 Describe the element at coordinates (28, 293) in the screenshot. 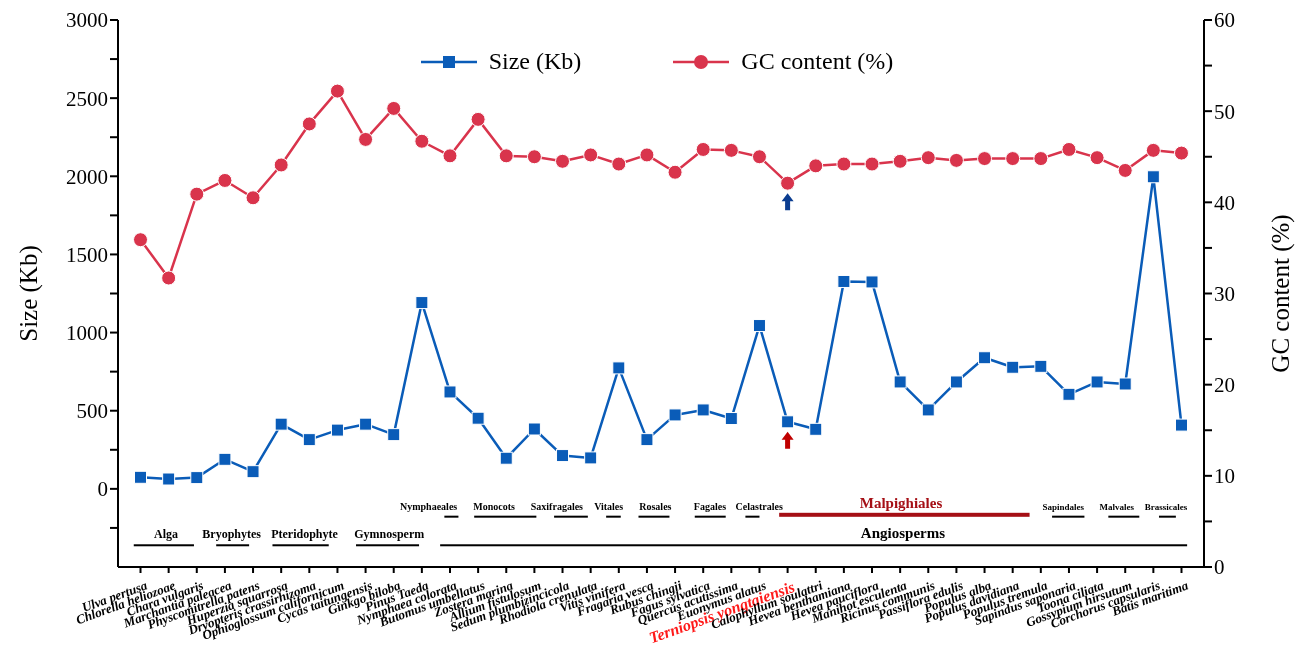

I see `y-axis-title: Size (Kb)` at that location.